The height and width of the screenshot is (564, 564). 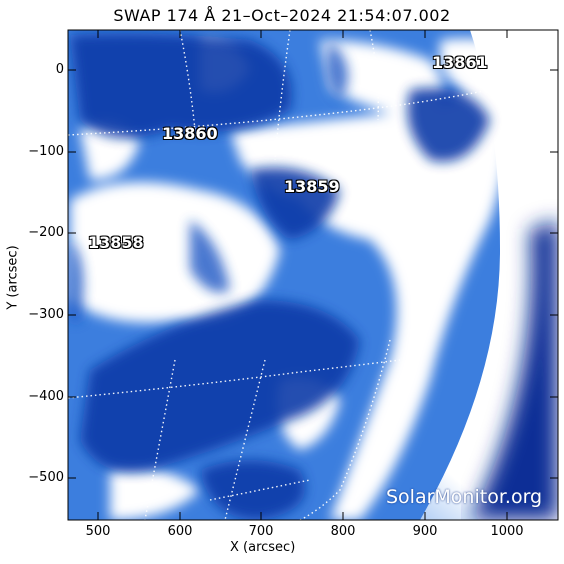 I want to click on y-tick-label: −400, so click(x=46, y=396).